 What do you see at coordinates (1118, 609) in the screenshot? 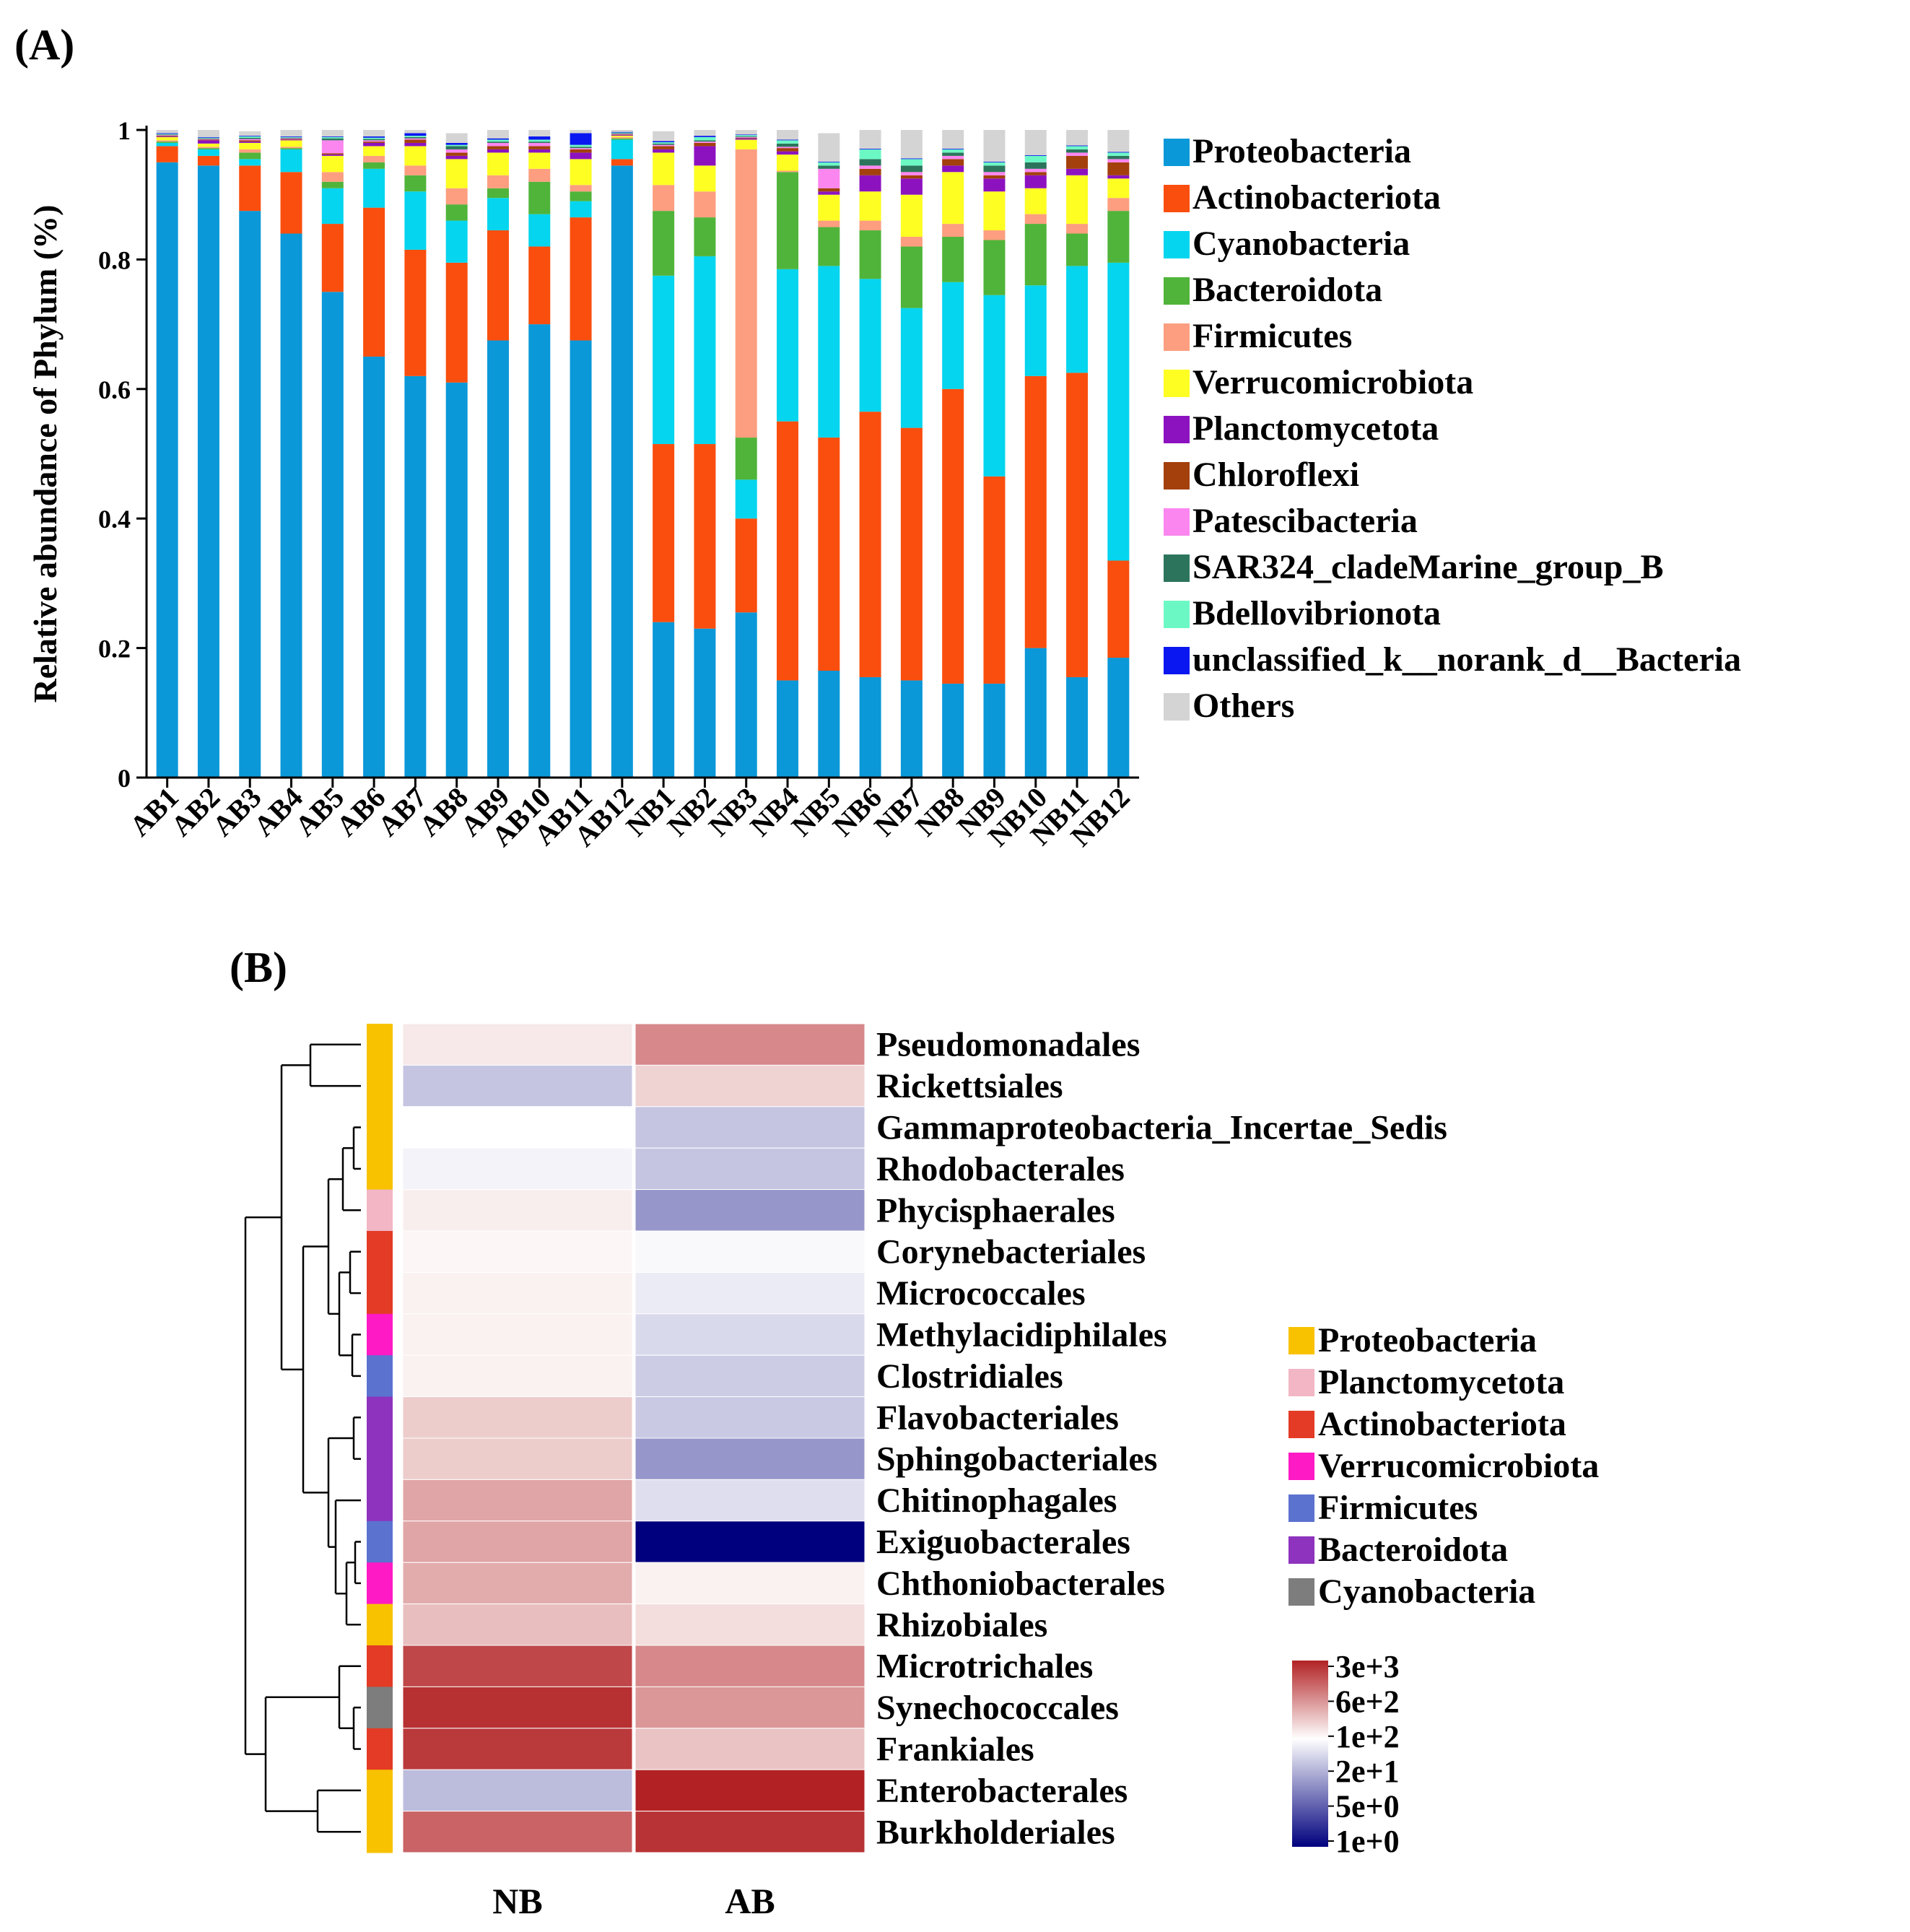
I see `bar-nb12-actinobacteriota` at bounding box center [1118, 609].